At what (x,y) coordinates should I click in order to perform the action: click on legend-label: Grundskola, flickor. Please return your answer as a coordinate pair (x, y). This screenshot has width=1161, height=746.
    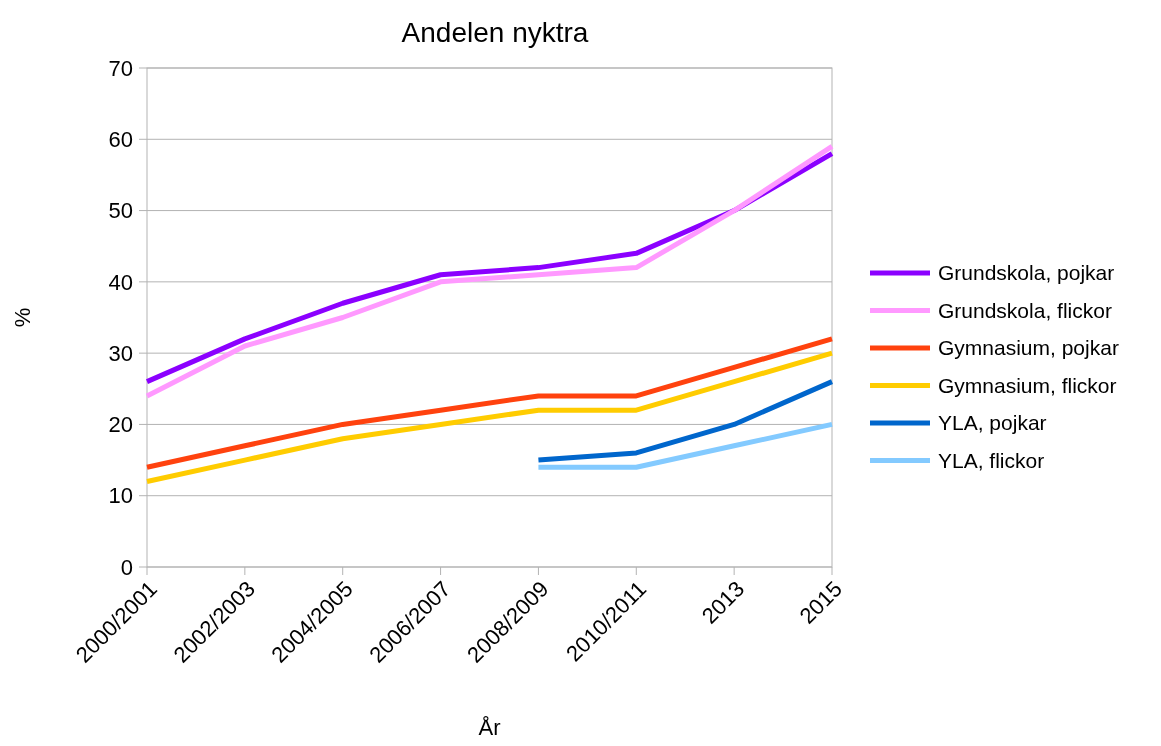
    Looking at the image, I should click on (1025, 310).